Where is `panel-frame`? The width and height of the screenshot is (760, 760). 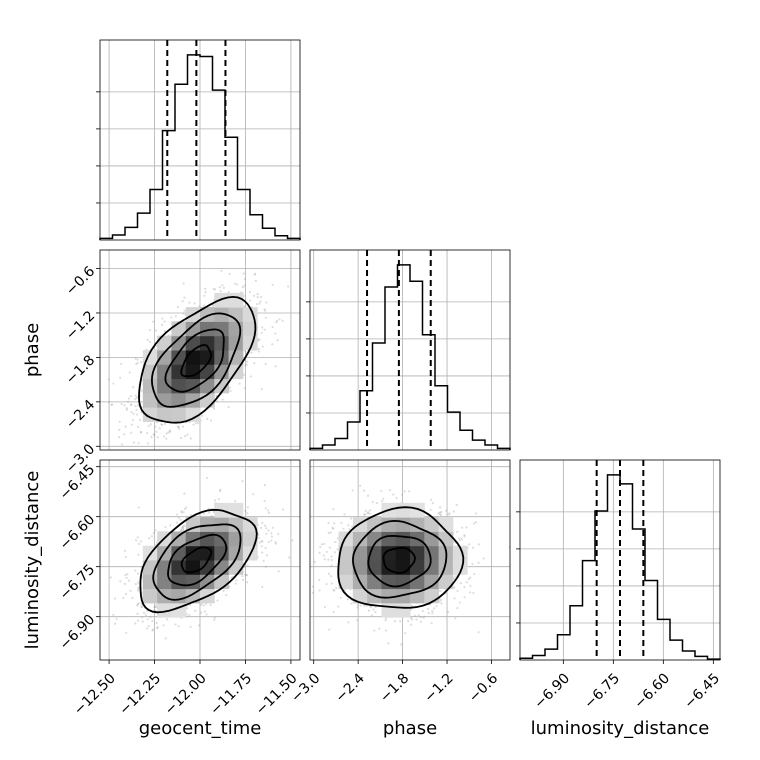
panel-frame is located at coordinates (200, 140).